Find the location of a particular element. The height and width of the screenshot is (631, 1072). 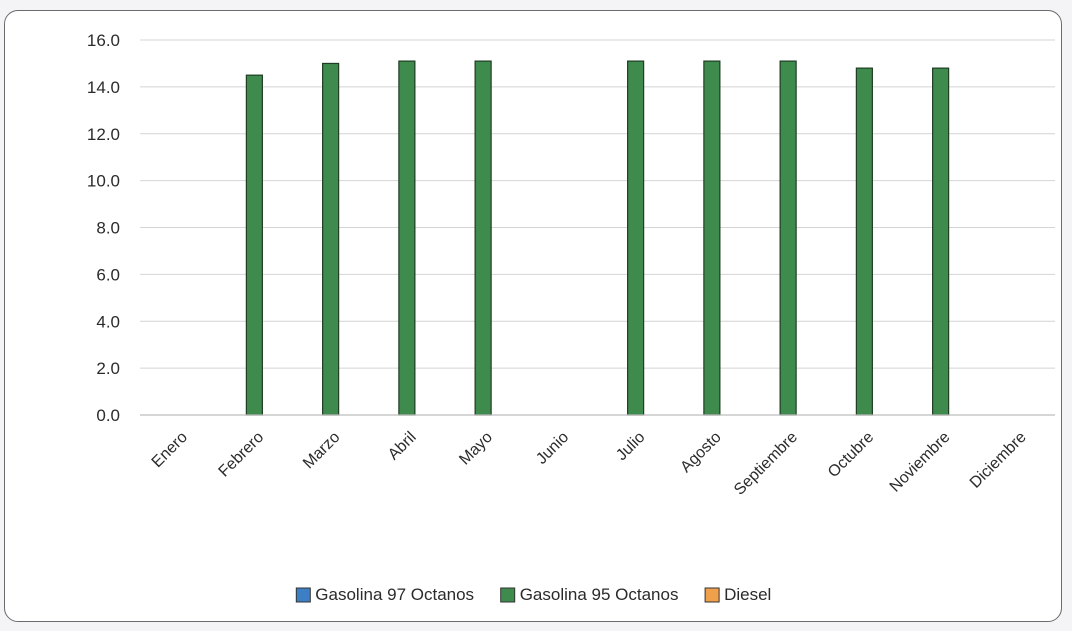

x-category-label: Junio is located at coordinates (552, 448).